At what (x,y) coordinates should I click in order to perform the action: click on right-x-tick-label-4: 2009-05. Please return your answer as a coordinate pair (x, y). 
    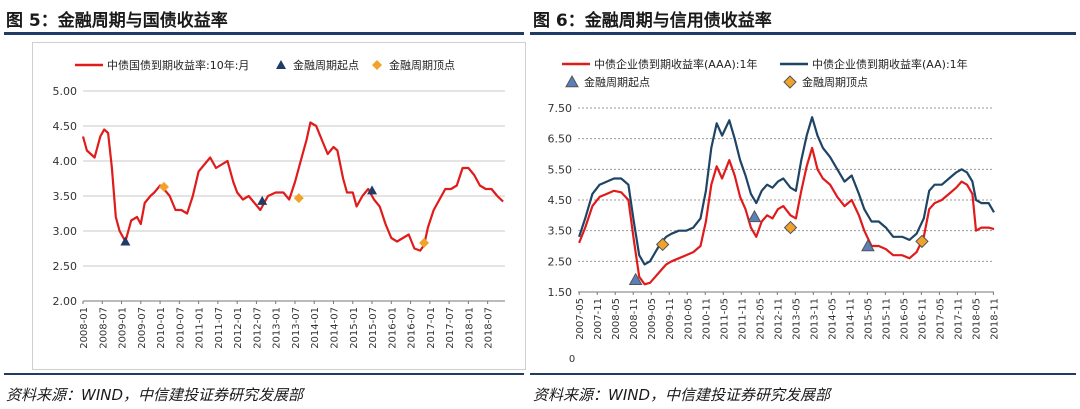
    Looking at the image, I should click on (652, 319).